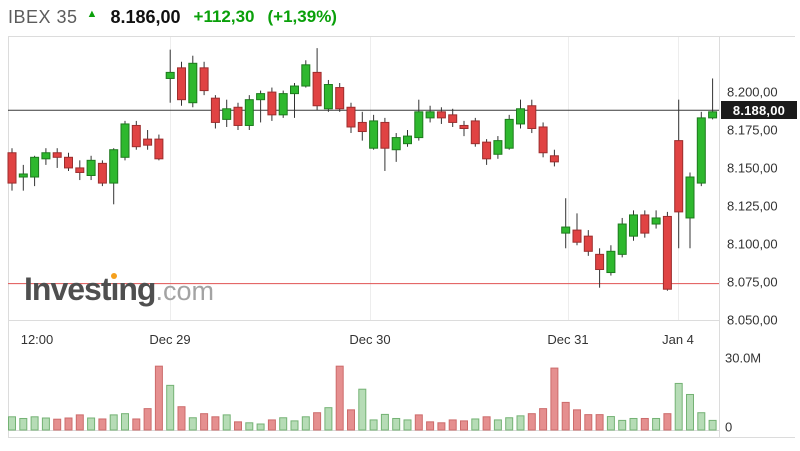 The height and width of the screenshot is (451, 800). What do you see at coordinates (743, 358) in the screenshot?
I see `volume-axis-max-label: 30.0M` at bounding box center [743, 358].